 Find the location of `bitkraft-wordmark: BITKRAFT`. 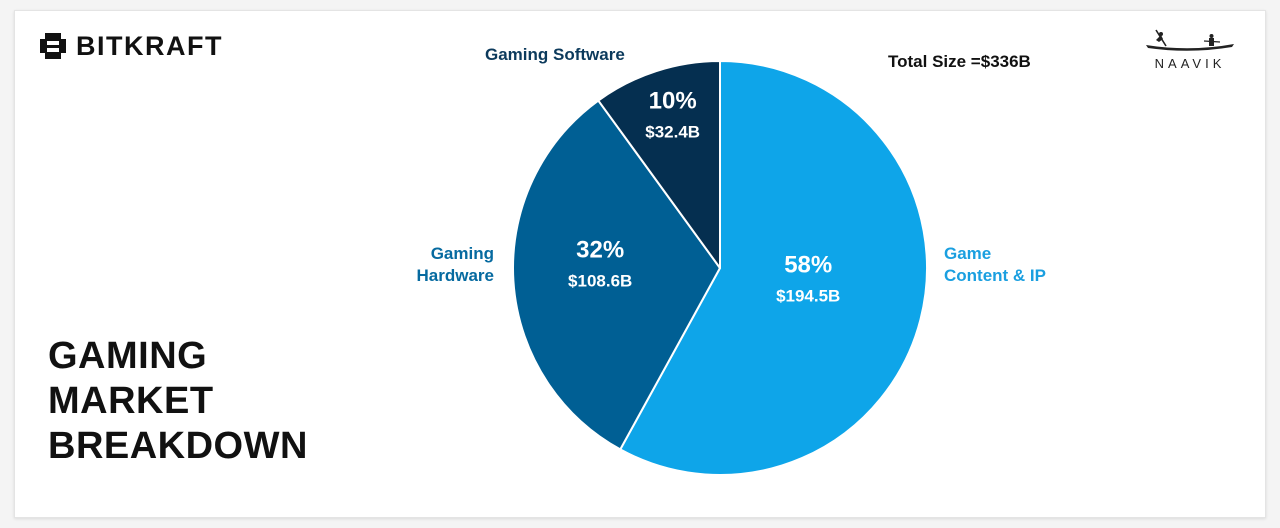

bitkraft-wordmark: BITKRAFT is located at coordinates (149, 45).